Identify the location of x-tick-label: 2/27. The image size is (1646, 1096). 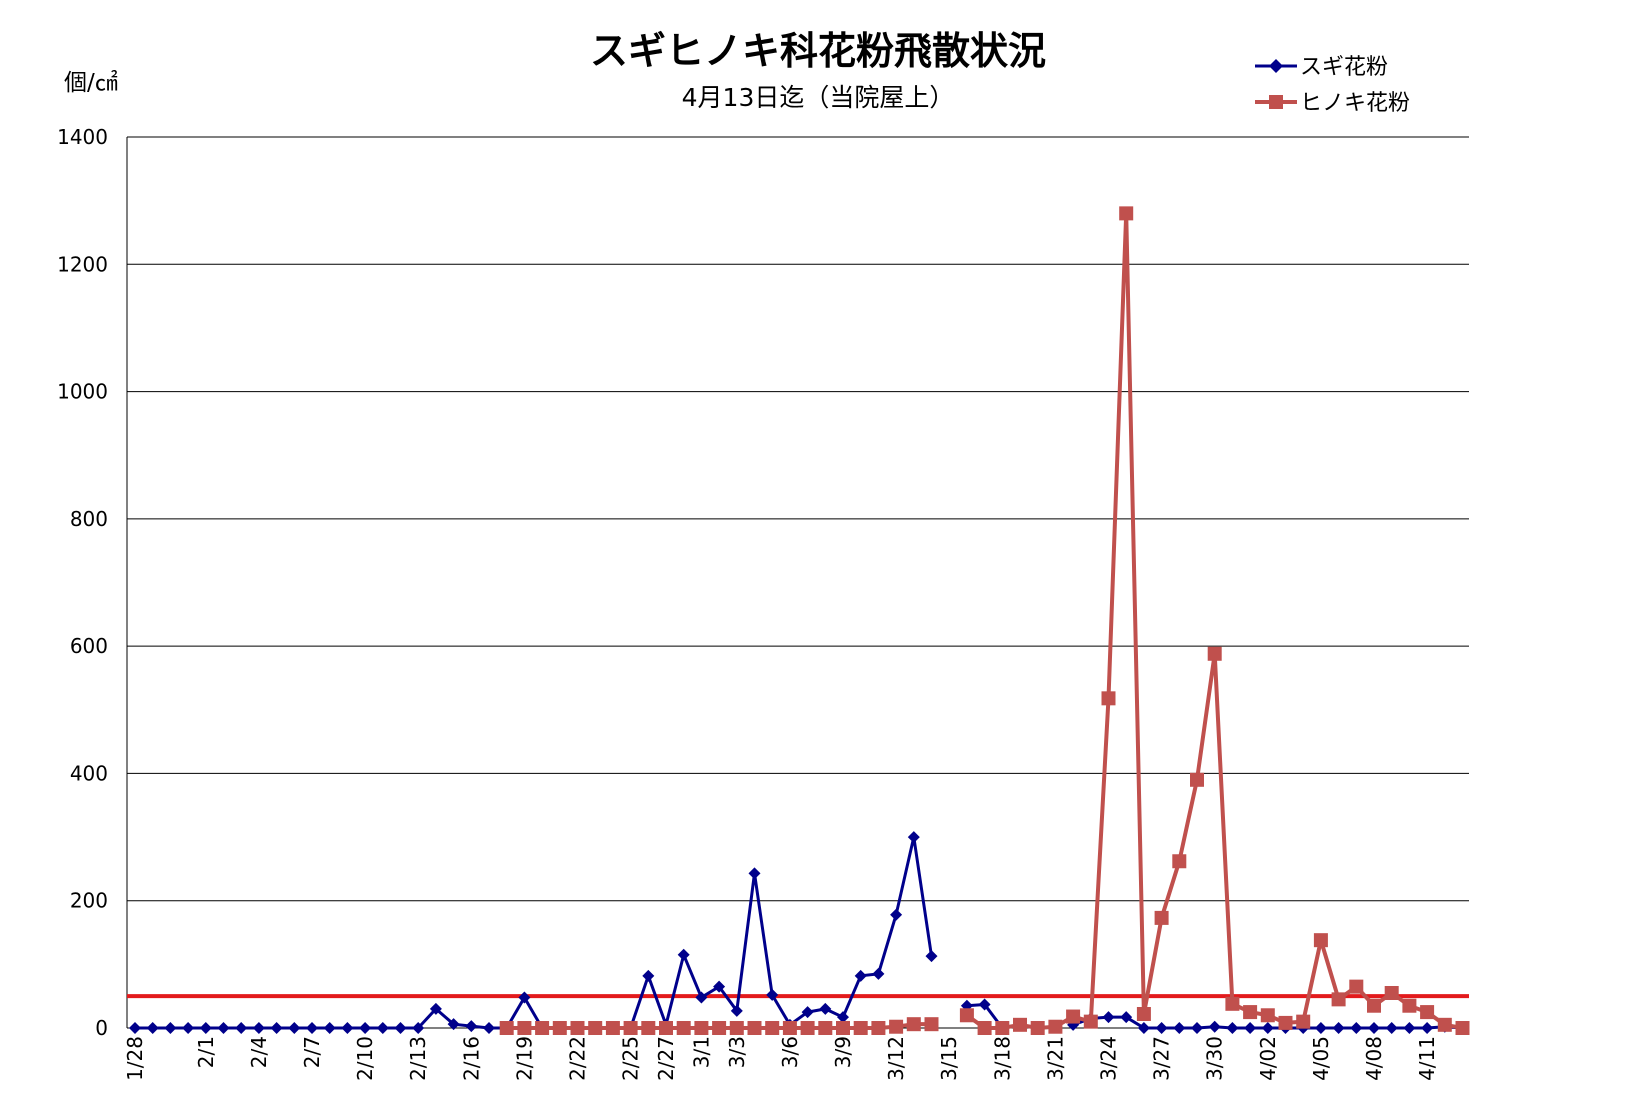
(666, 1058).